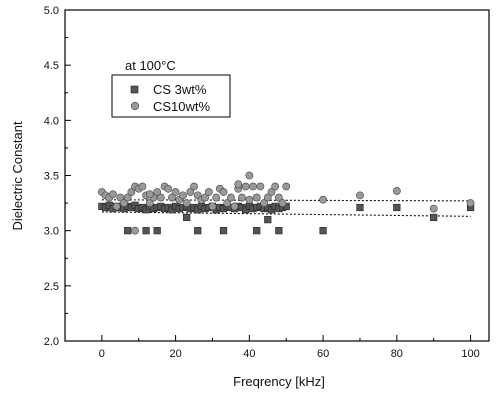  I want to click on x-tick-label: 20, so click(175, 354).